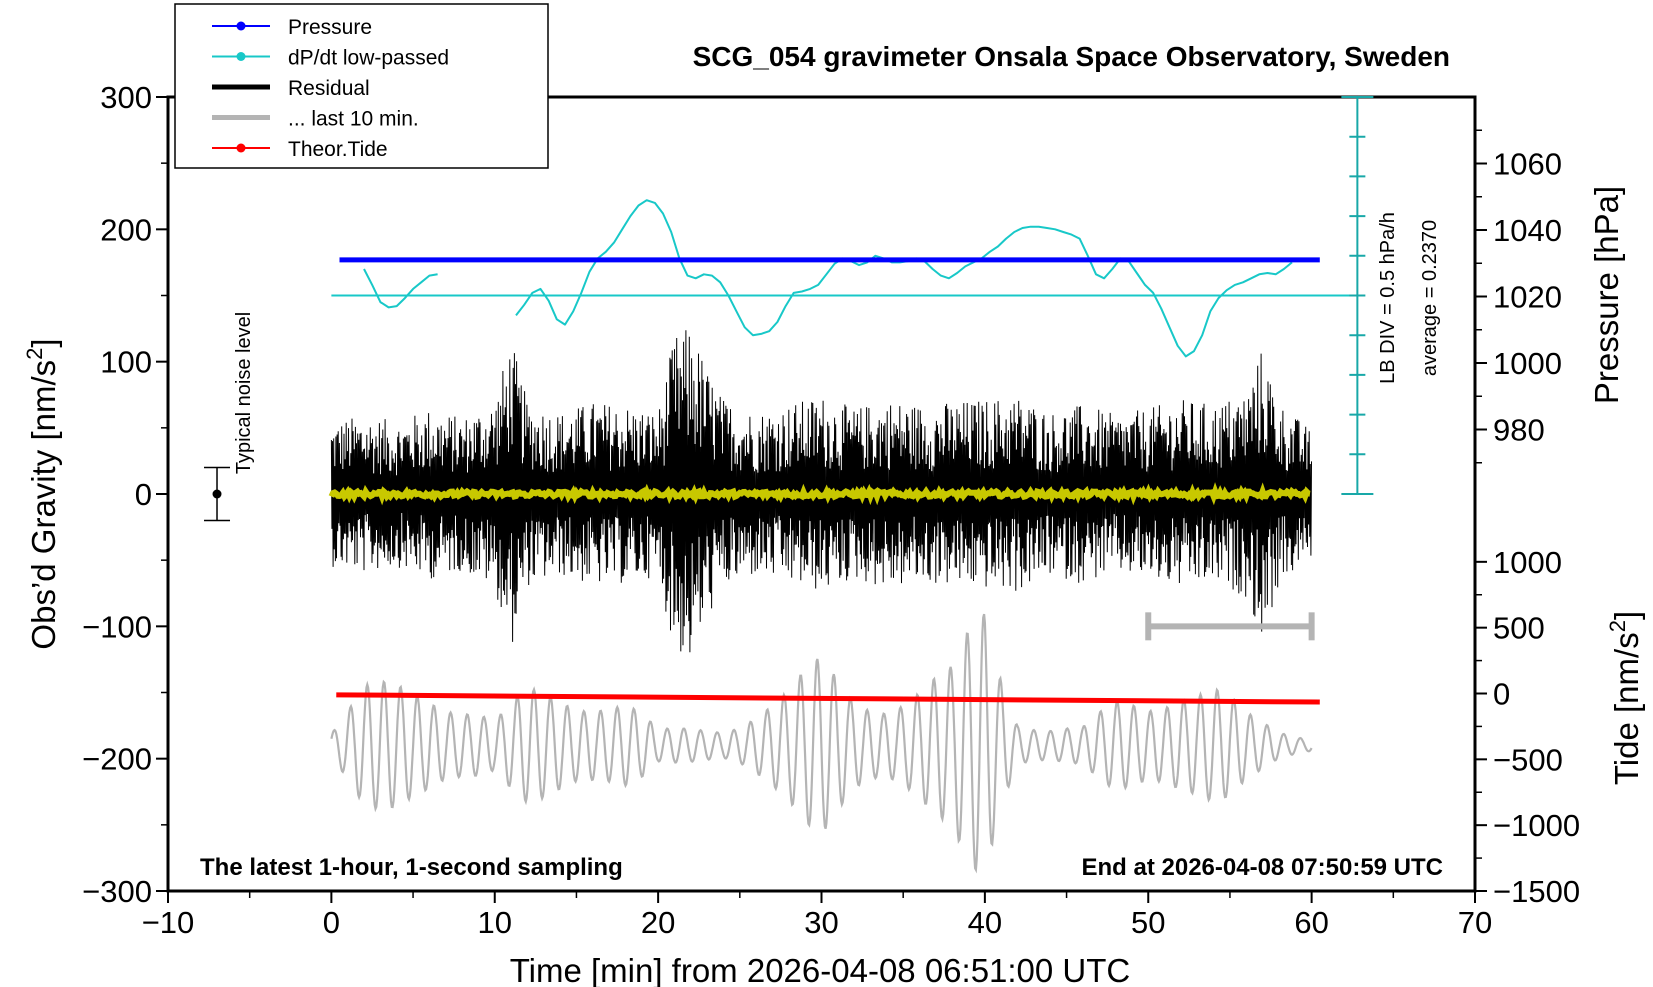 The width and height of the screenshot is (1653, 987). I want to click on left-y-axis-label: Obs’d Gravity [nm/s2], so click(42, 493).